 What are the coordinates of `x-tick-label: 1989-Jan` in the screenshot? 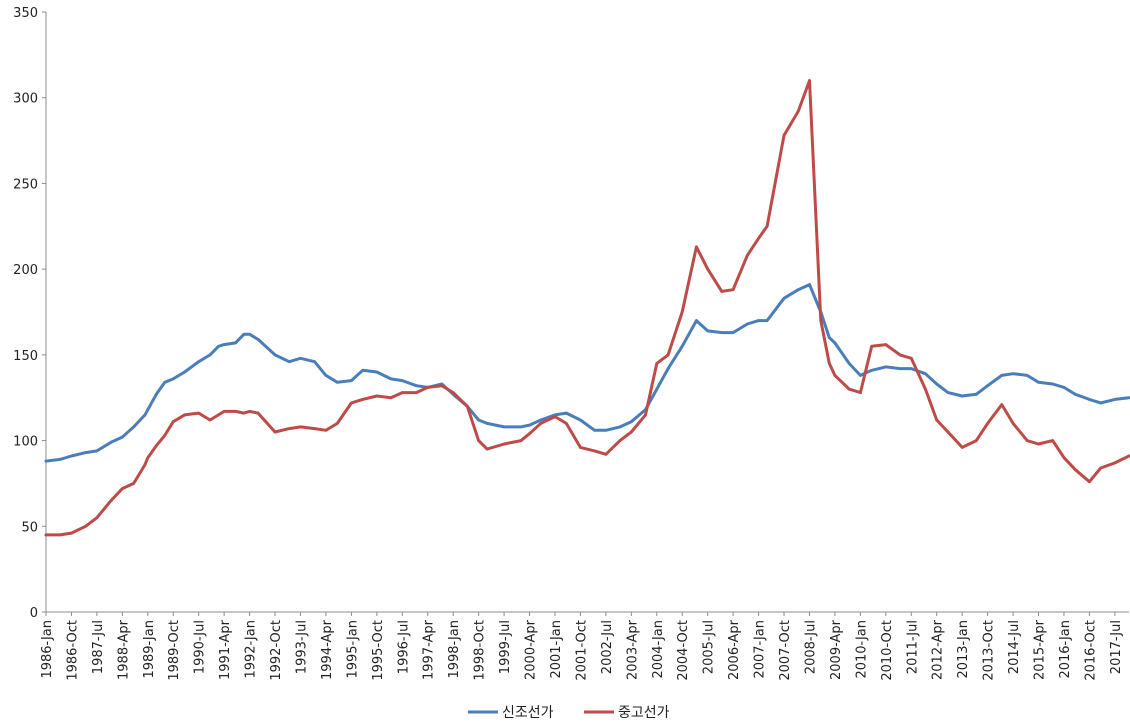 It's located at (149, 649).